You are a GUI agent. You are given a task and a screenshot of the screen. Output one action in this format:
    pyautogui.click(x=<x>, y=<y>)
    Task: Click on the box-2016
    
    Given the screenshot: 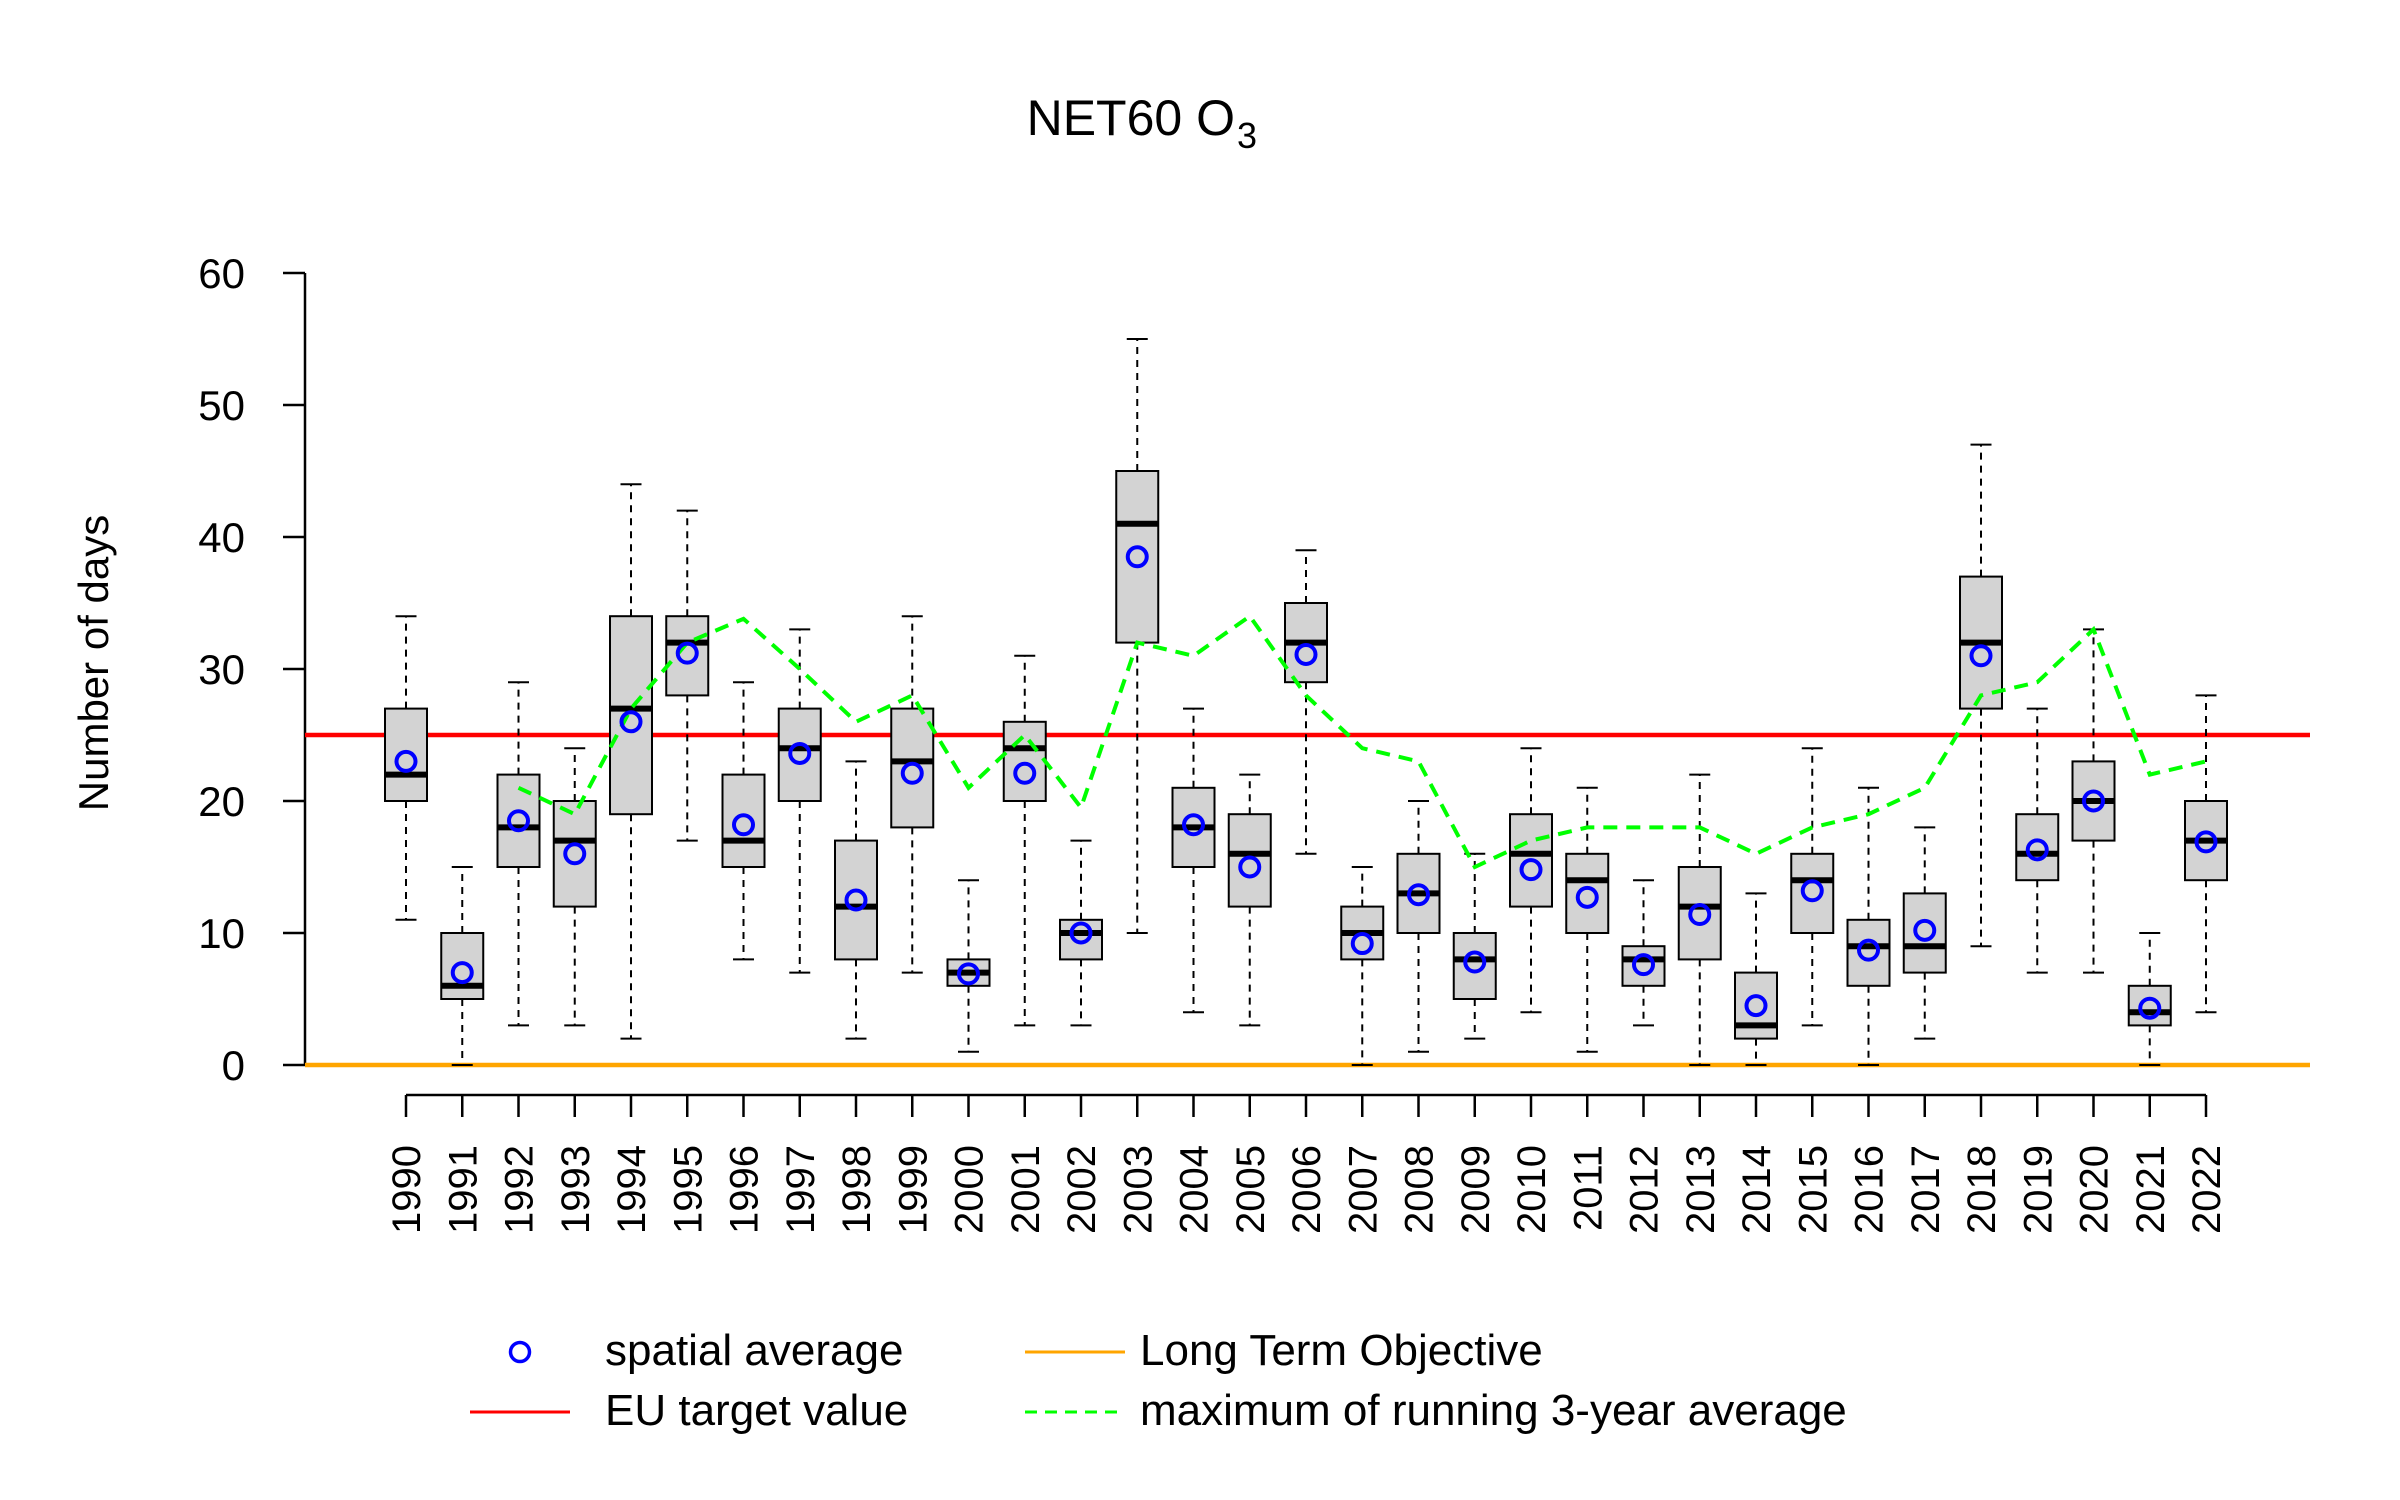 What is the action you would take?
    pyautogui.click(x=1868, y=926)
    